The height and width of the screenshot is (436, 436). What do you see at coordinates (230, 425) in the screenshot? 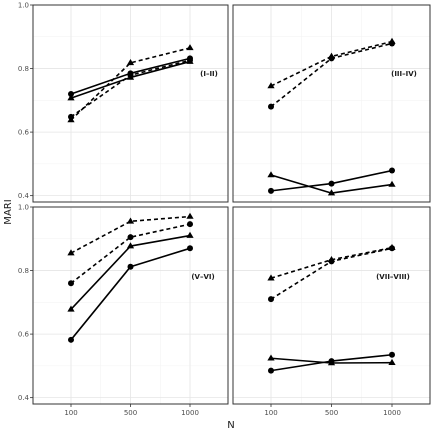
I see `x-axis-title: N` at bounding box center [230, 425].